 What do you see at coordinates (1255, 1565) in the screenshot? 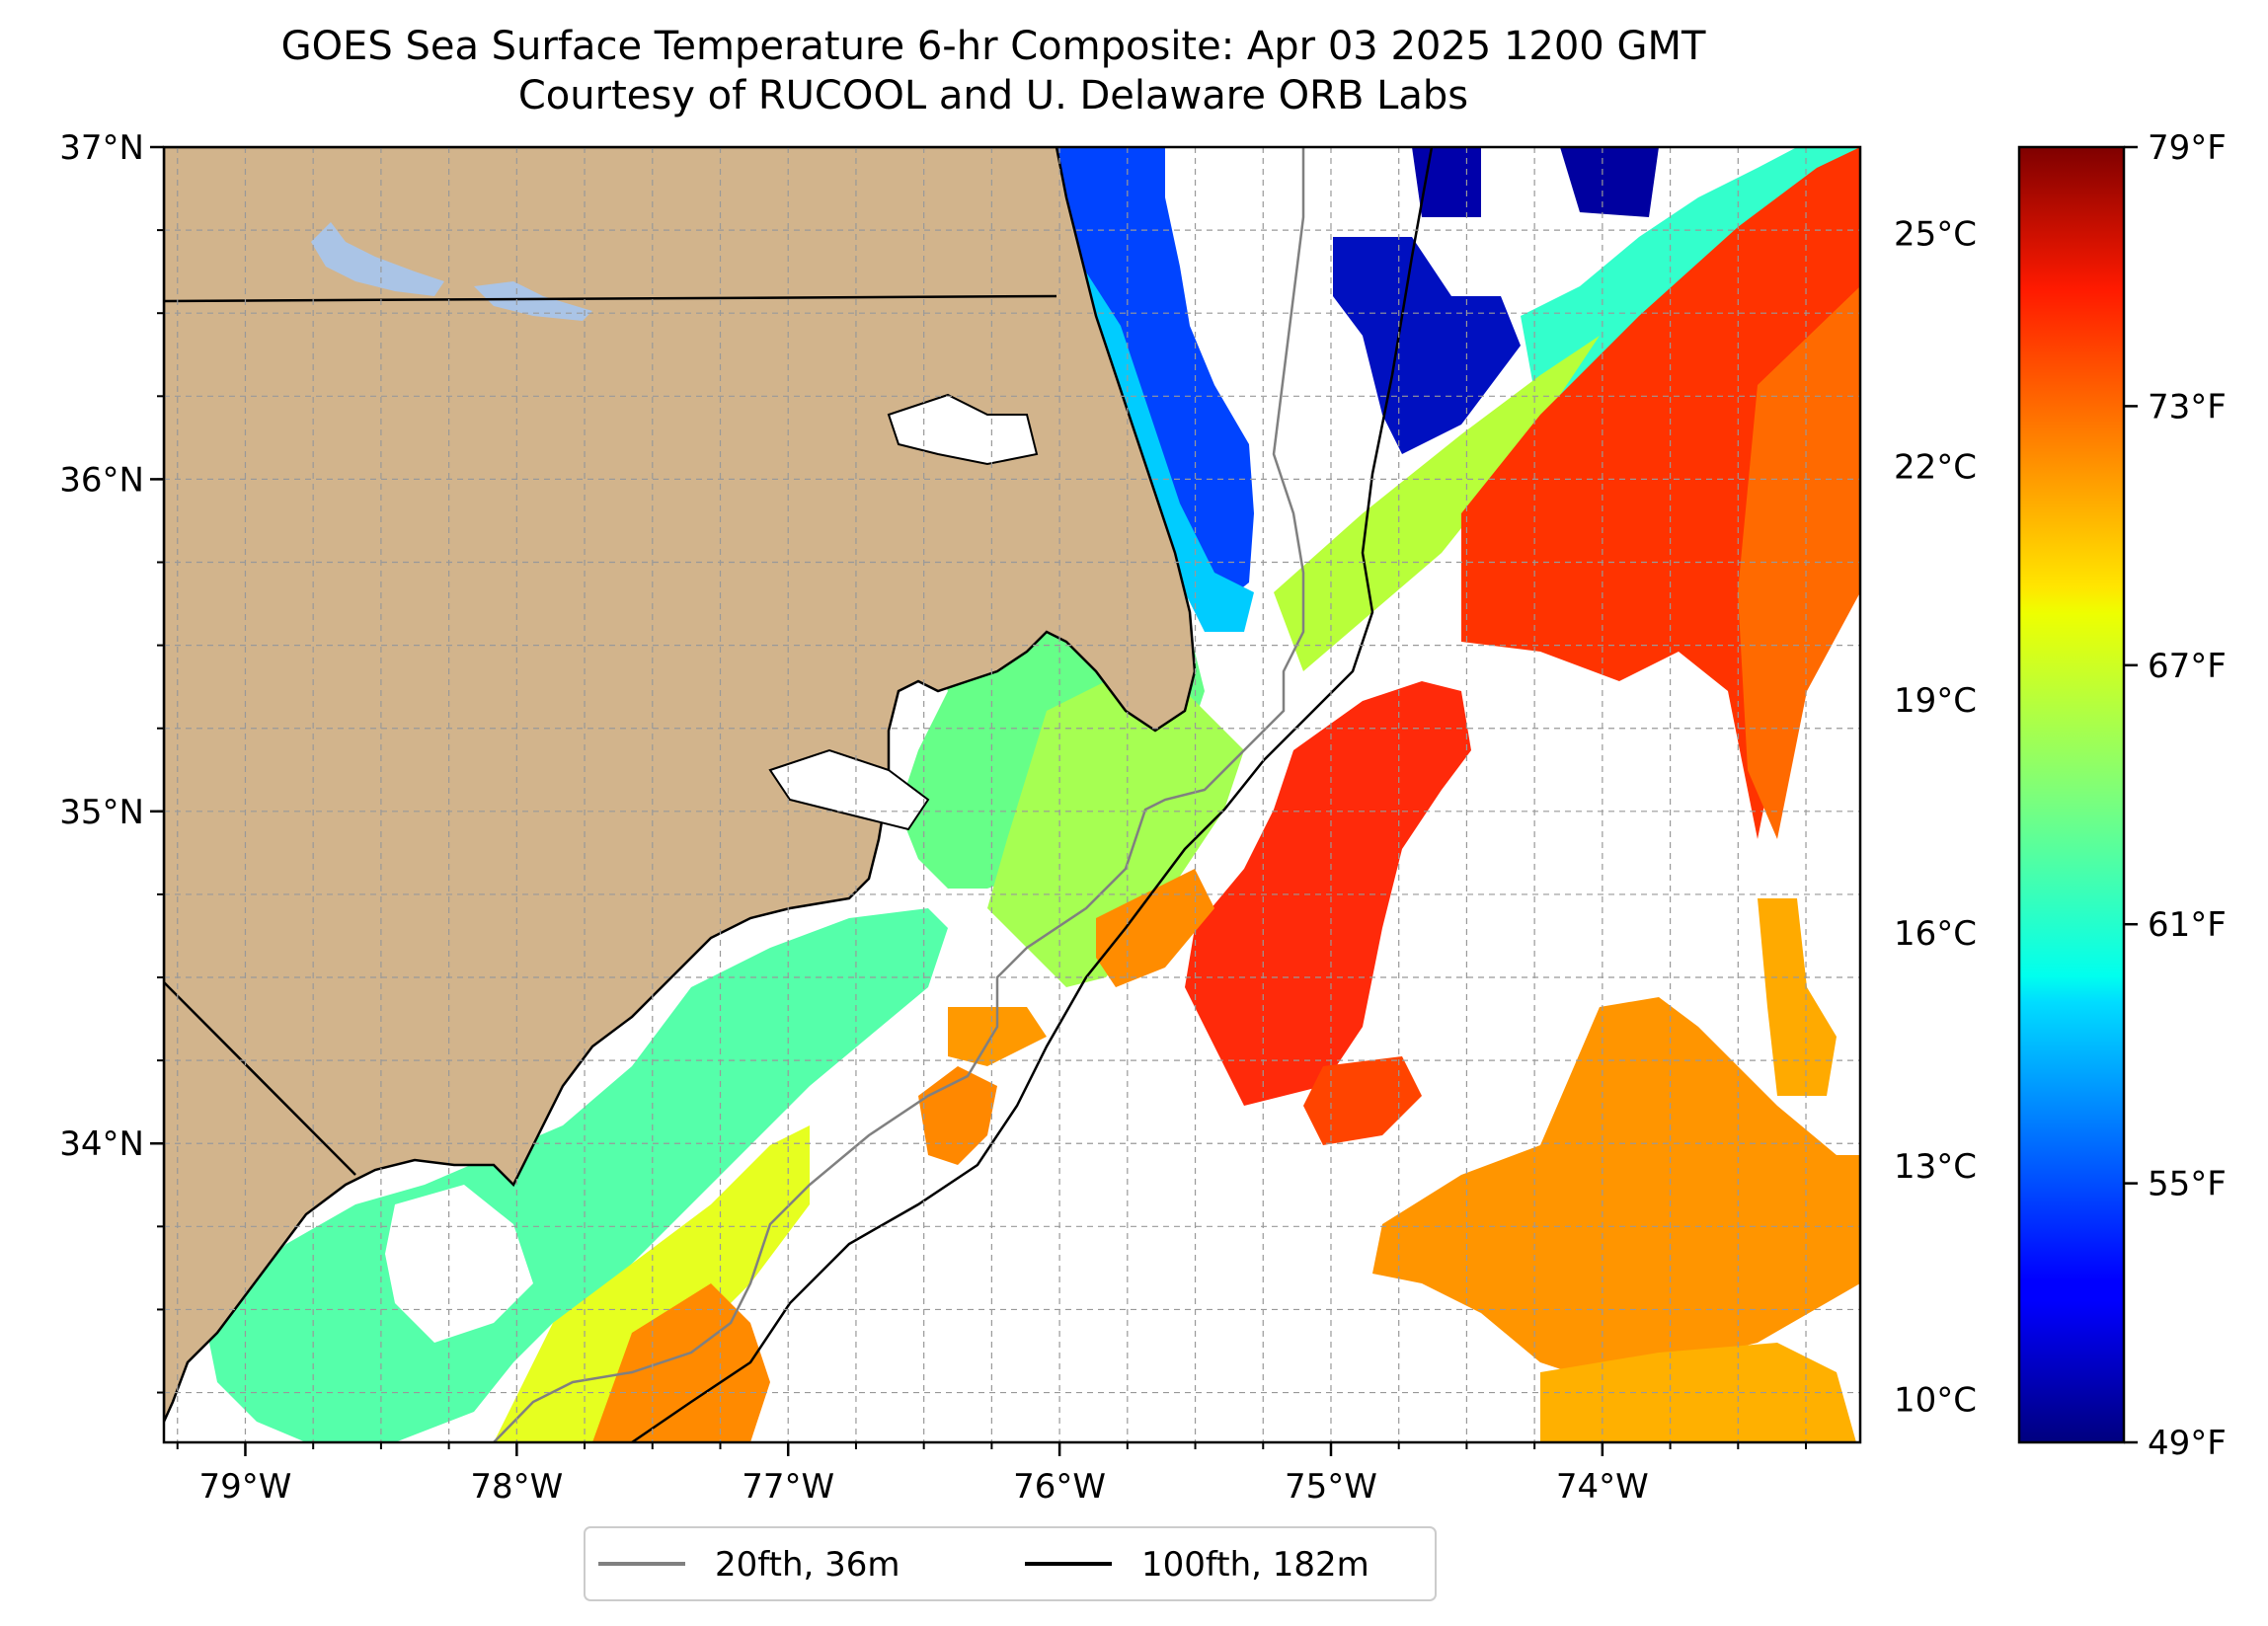
I see `legend-label-100fth: 100fth, 182m` at bounding box center [1255, 1565].